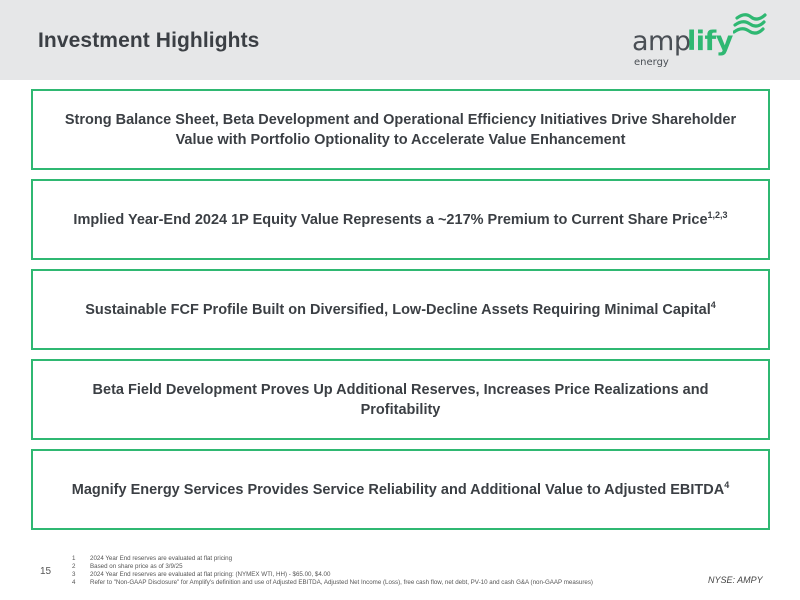 This screenshot has height=600, width=800. Describe the element at coordinates (400, 40) in the screenshot. I see `header-bar: Investment Highlights amp lify energy` at that location.